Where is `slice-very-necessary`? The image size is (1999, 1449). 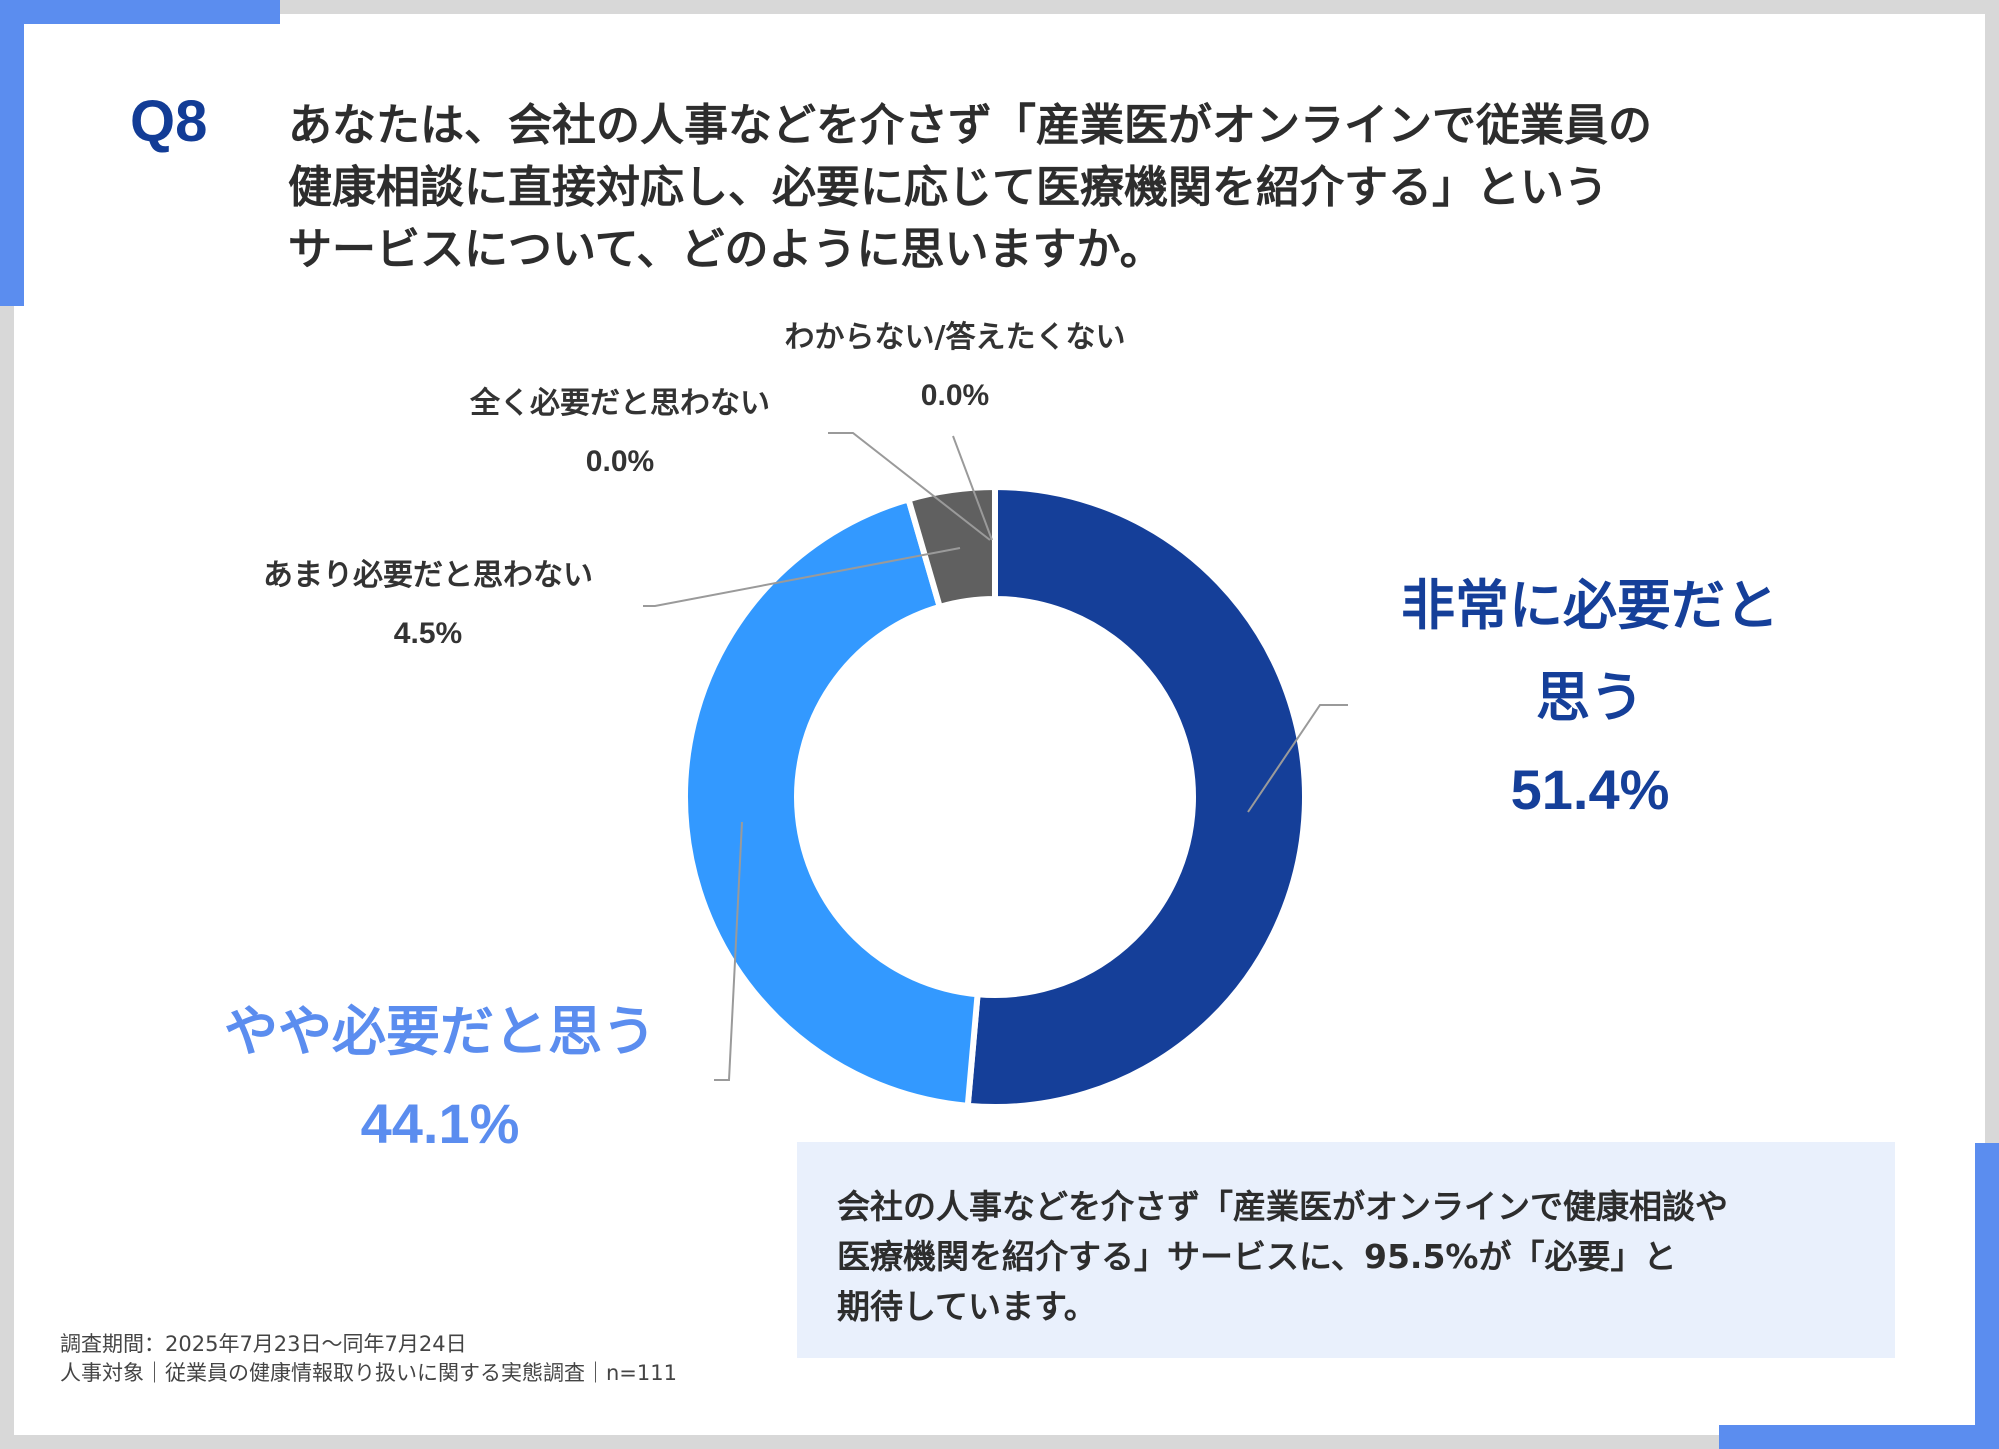
slice-very-necessary is located at coordinates (1136, 796).